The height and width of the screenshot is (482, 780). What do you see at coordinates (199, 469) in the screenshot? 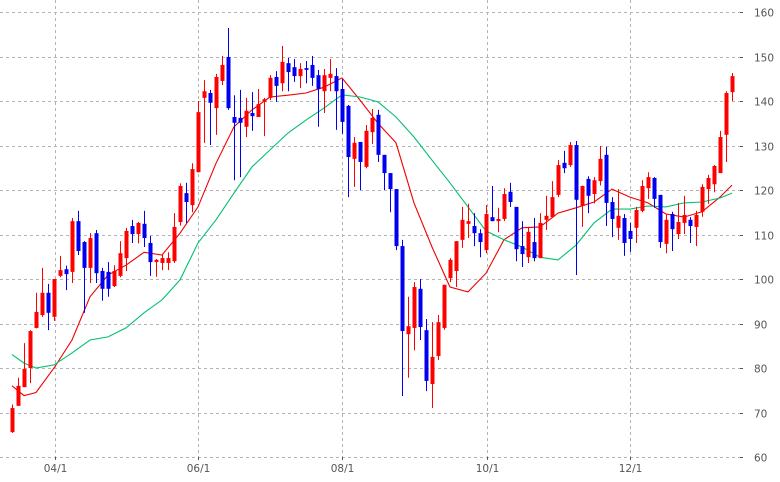
I see `x-tick-label: 06/1` at bounding box center [199, 469].